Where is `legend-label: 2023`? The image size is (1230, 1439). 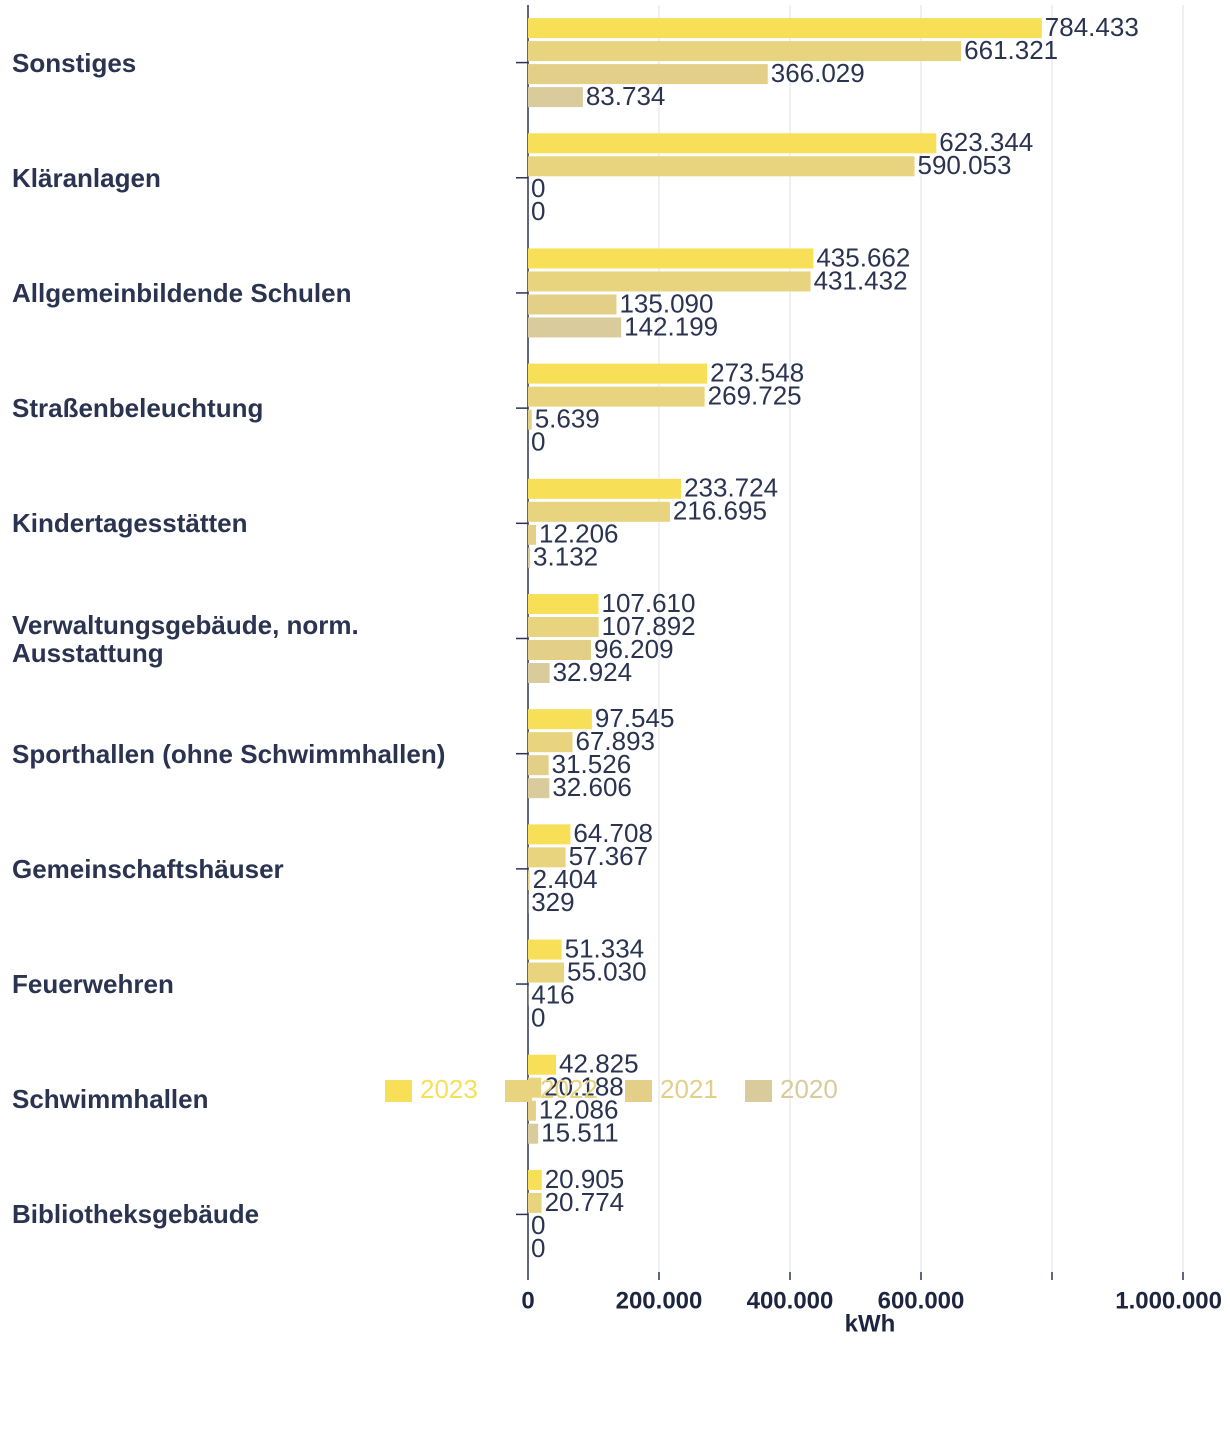
legend-label: 2023 is located at coordinates (449, 1089).